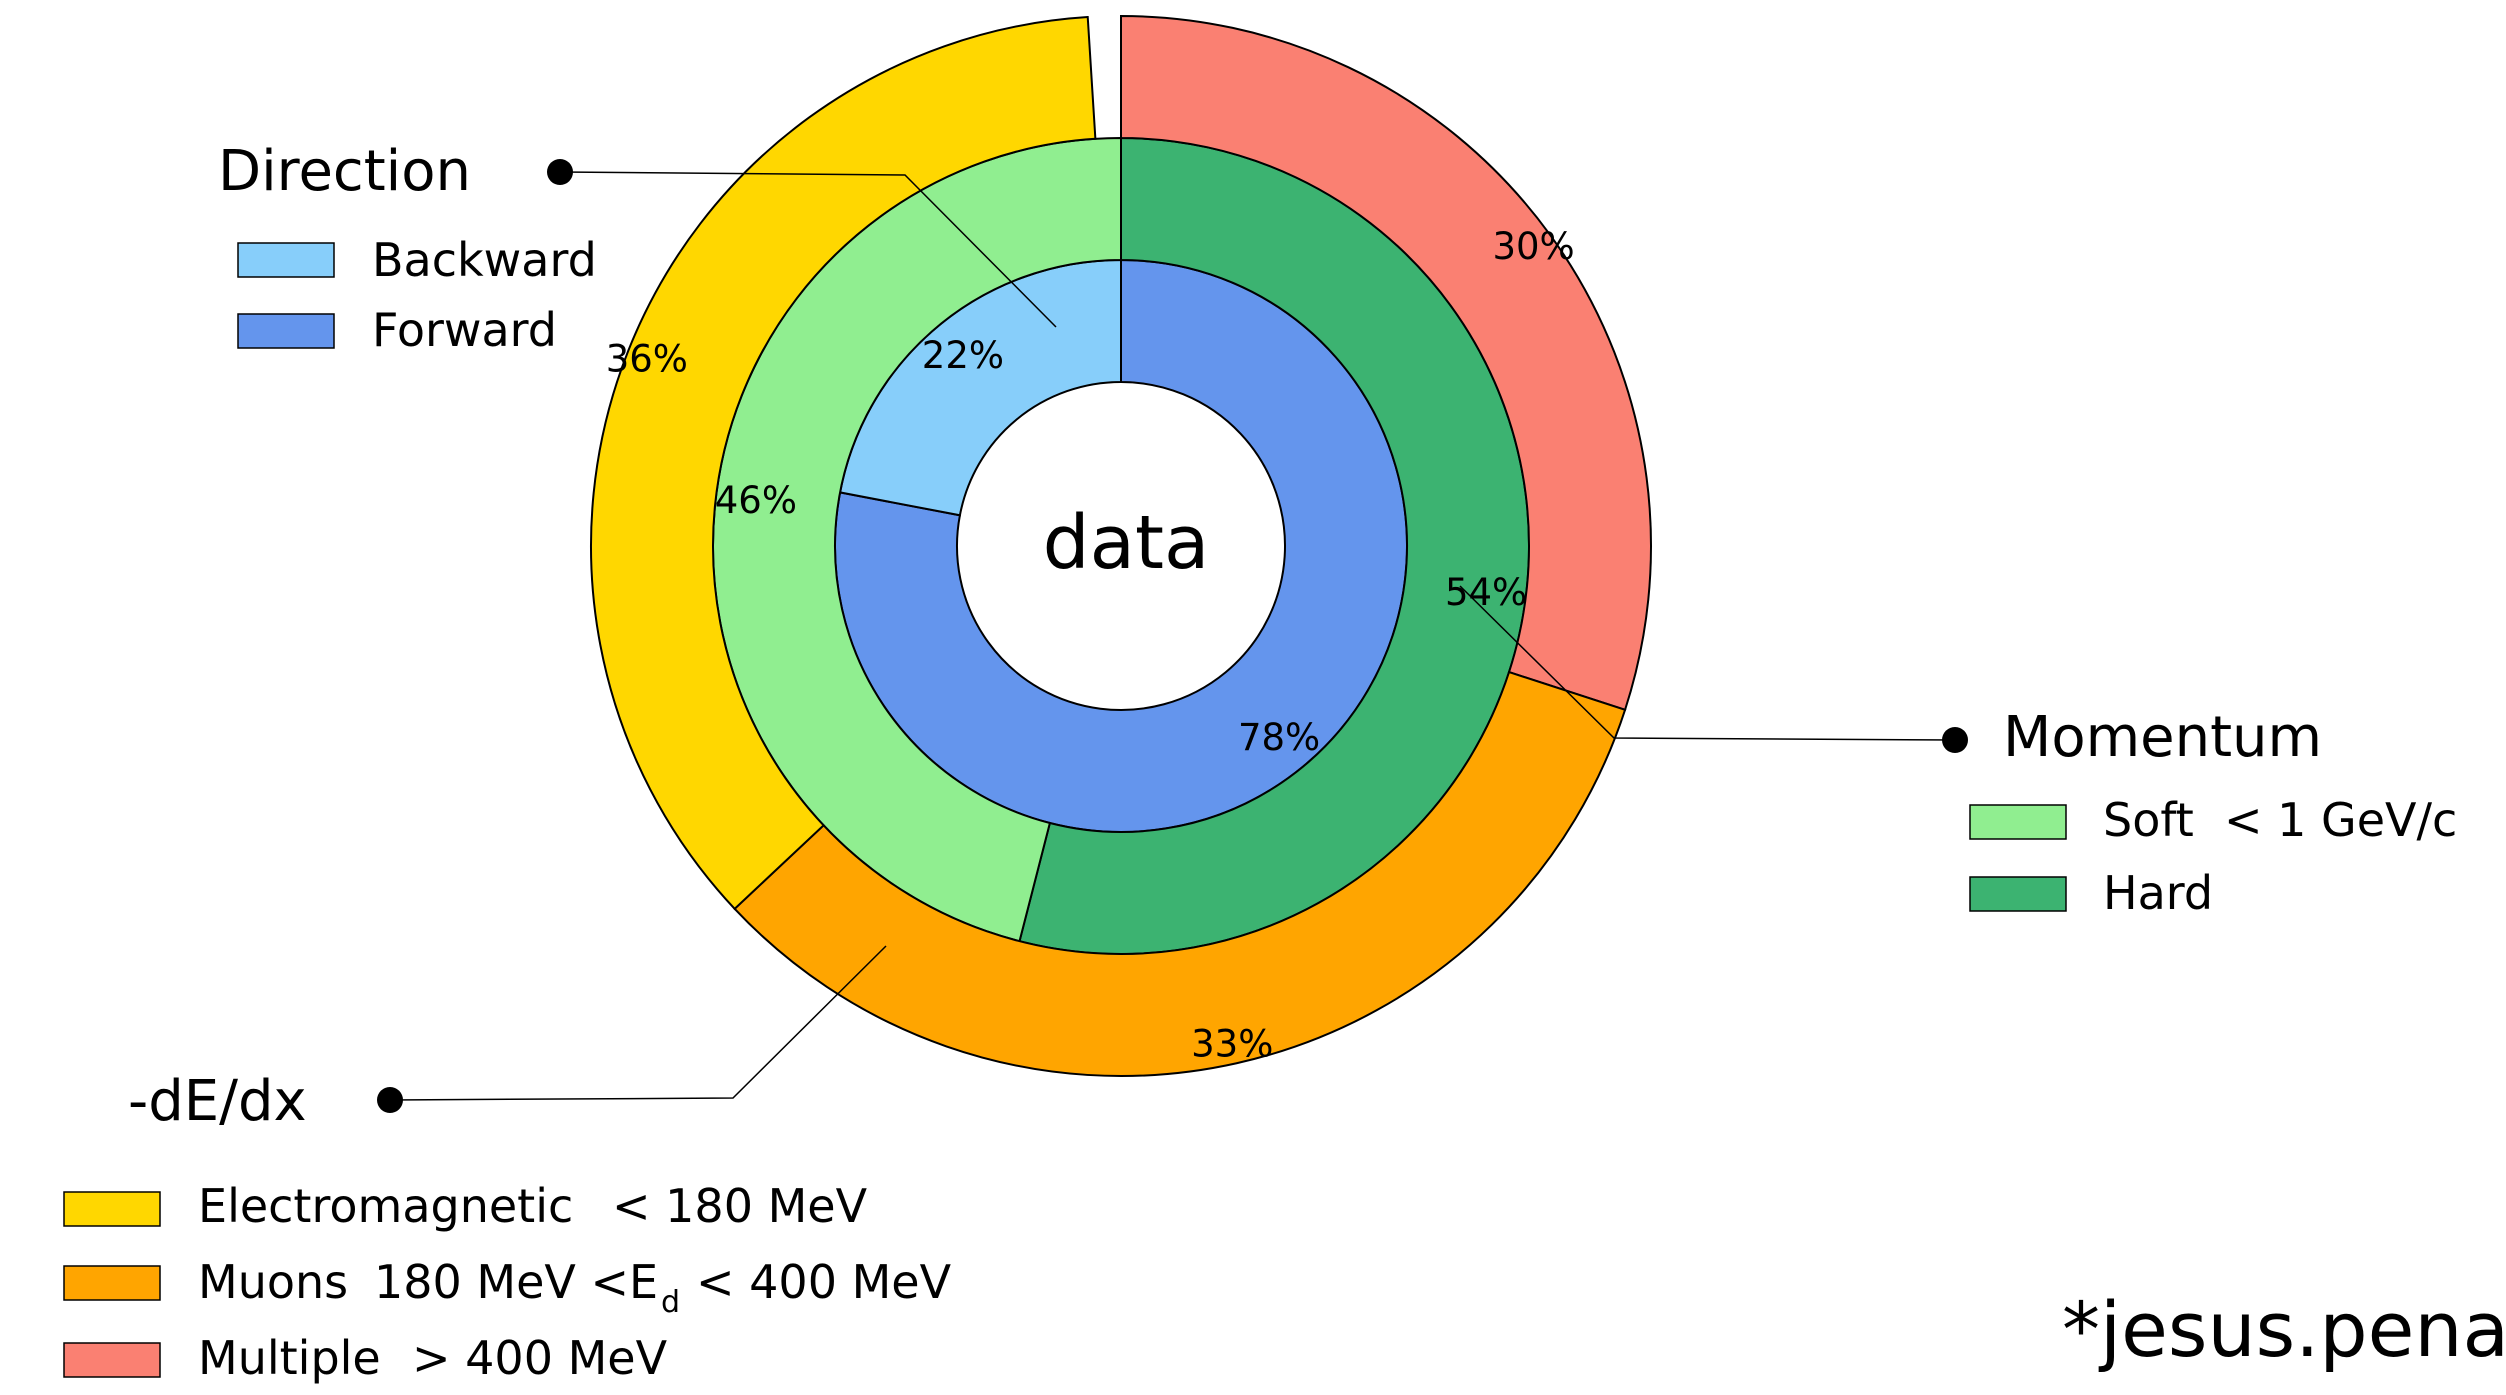 Image resolution: width=2506 pixels, height=1395 pixels. I want to click on legend-note-muons-start: 180 MeV <E, so click(516, 1282).